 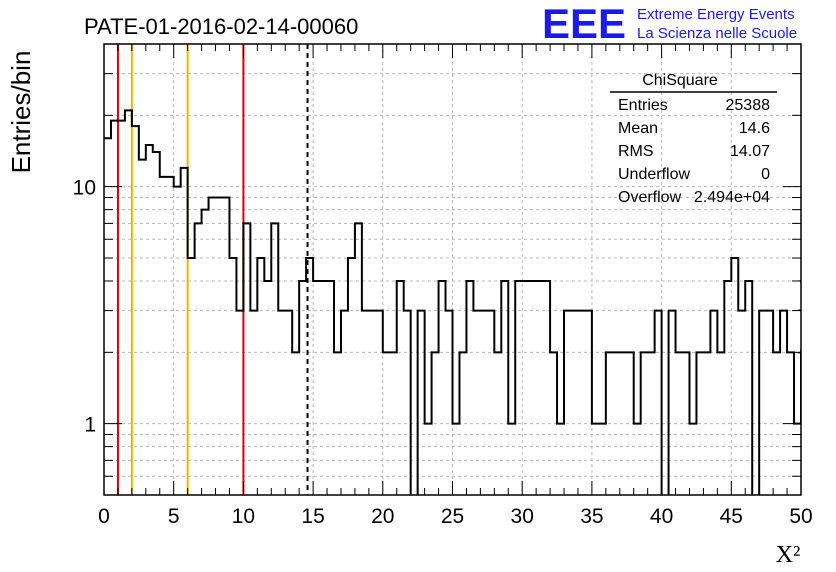 I want to click on stats-value: 14.6, so click(x=754, y=128).